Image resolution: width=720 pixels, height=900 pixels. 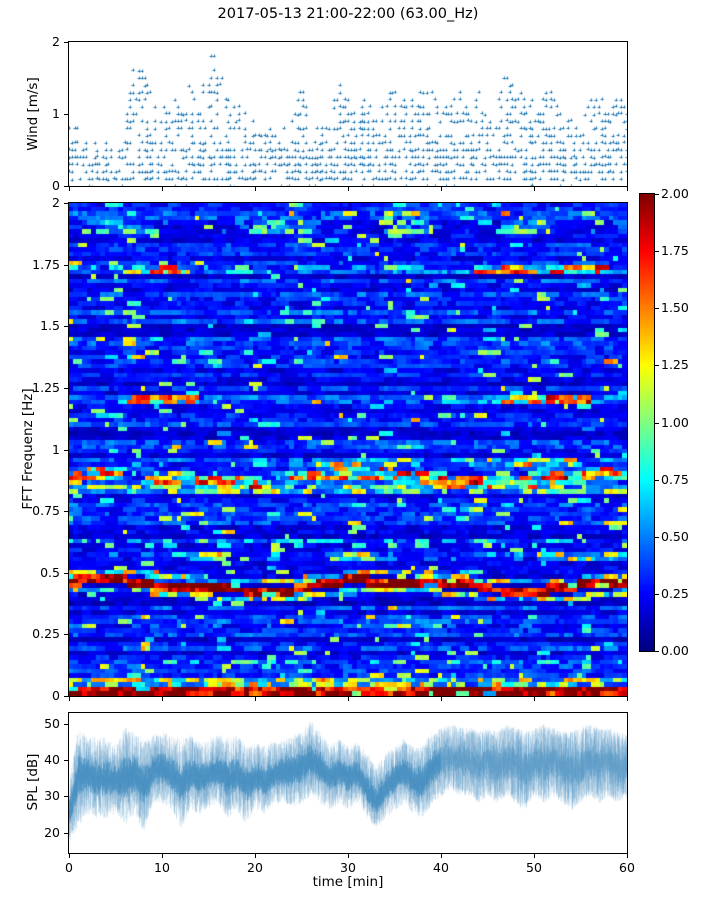 What do you see at coordinates (46, 510) in the screenshot?
I see `spectrogram-ytick-label: 0.75` at bounding box center [46, 510].